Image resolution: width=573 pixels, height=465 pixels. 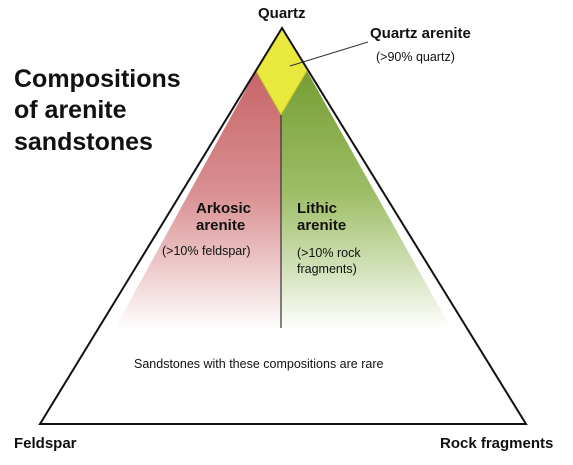 What do you see at coordinates (206, 251) in the screenshot?
I see `arkosic-arenite-description: (>10% feldspar)` at bounding box center [206, 251].